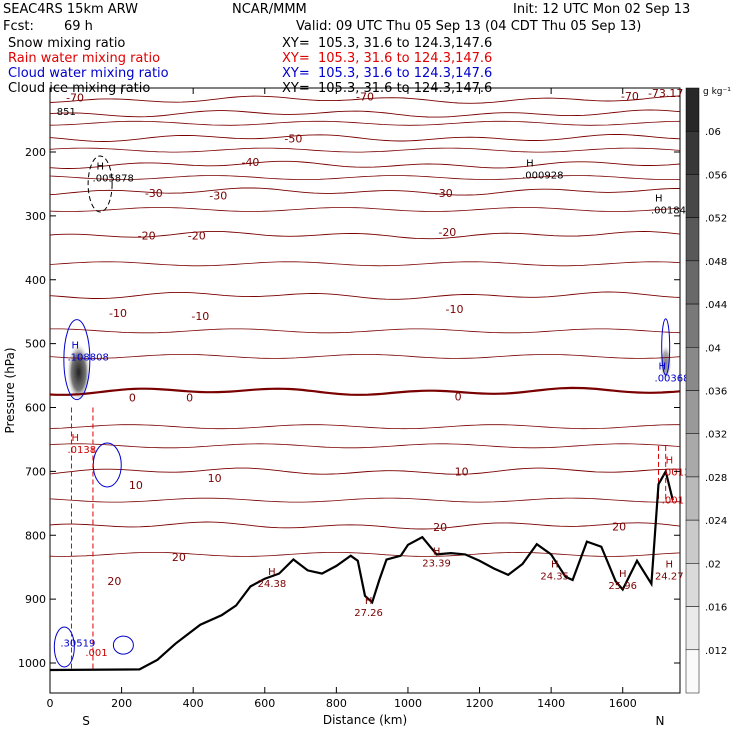  Describe the element at coordinates (88, 73) in the screenshot. I see `field-cloud-water: Cloud water mixing ratio` at that location.